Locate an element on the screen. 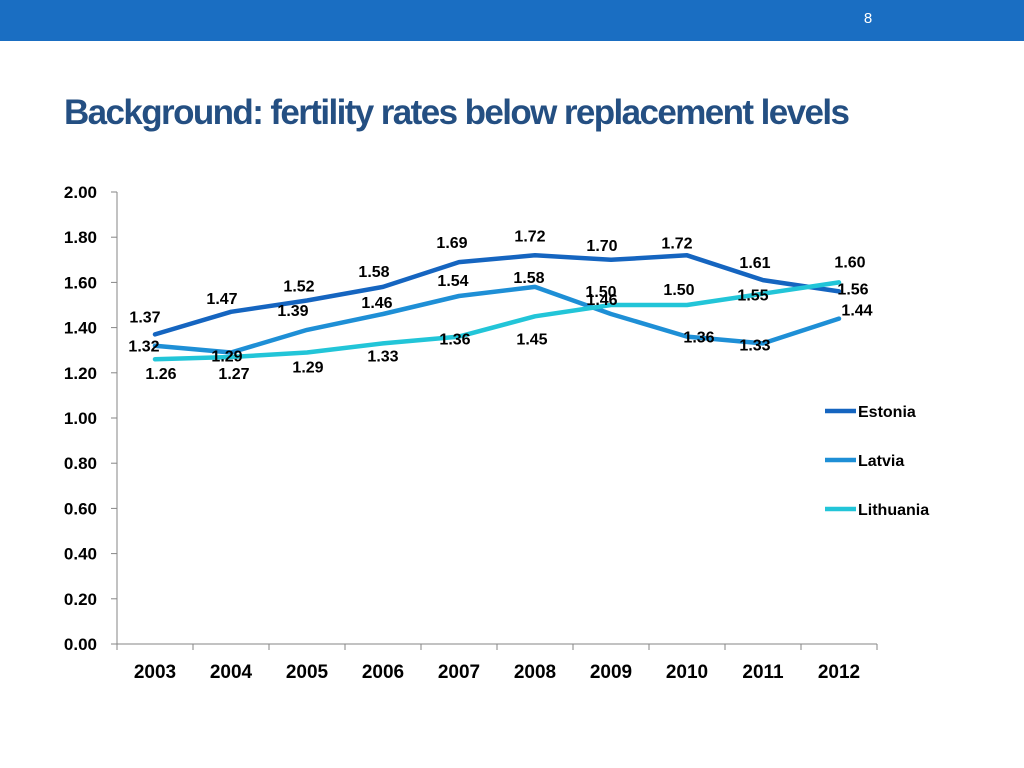 Image resolution: width=1024 pixels, height=768 pixels. x-tick-label: 2012 is located at coordinates (839, 672).